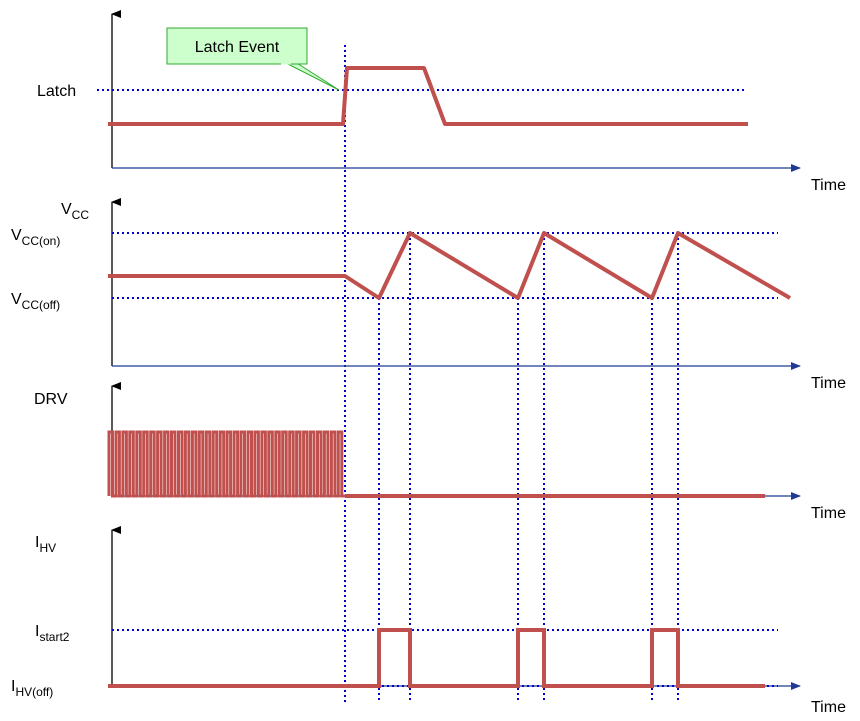 The width and height of the screenshot is (860, 721). What do you see at coordinates (428, 96) in the screenshot?
I see `latch-signal` at bounding box center [428, 96].